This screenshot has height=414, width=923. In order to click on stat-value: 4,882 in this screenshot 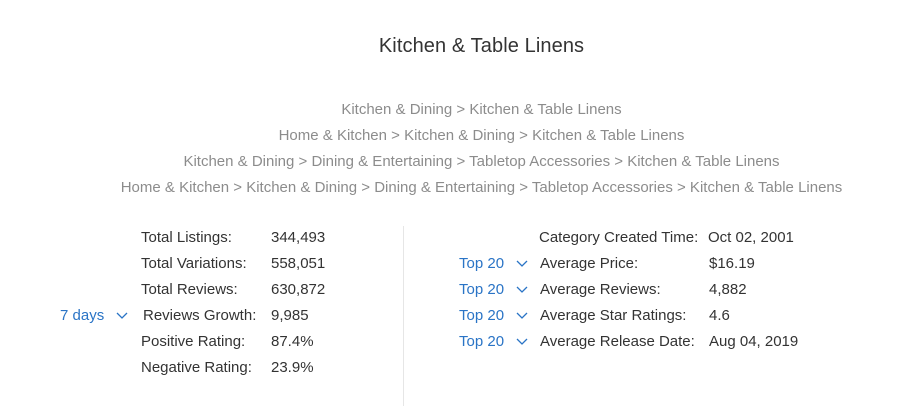, I will do `click(728, 289)`.